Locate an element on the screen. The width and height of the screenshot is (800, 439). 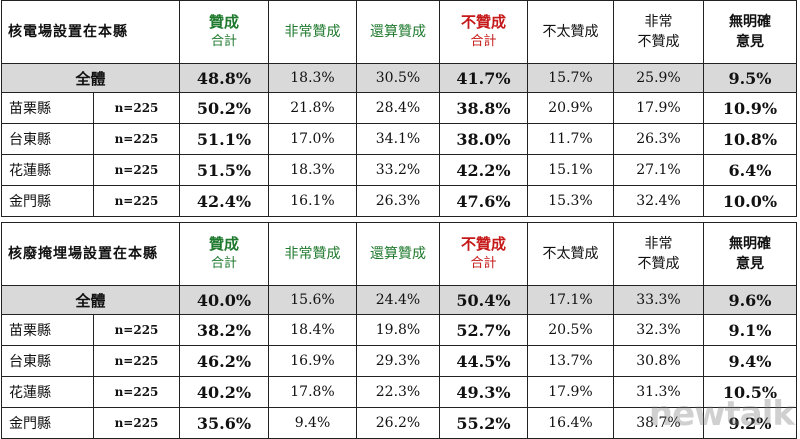
total-somewhat-oppose: 17.1% is located at coordinates (570, 300).